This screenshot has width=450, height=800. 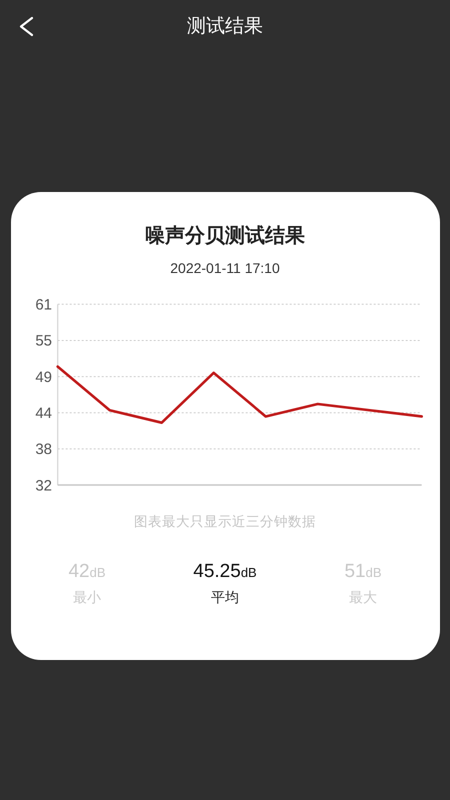 What do you see at coordinates (225, 236) in the screenshot?
I see `chart-title: 噪声分贝测试结果` at bounding box center [225, 236].